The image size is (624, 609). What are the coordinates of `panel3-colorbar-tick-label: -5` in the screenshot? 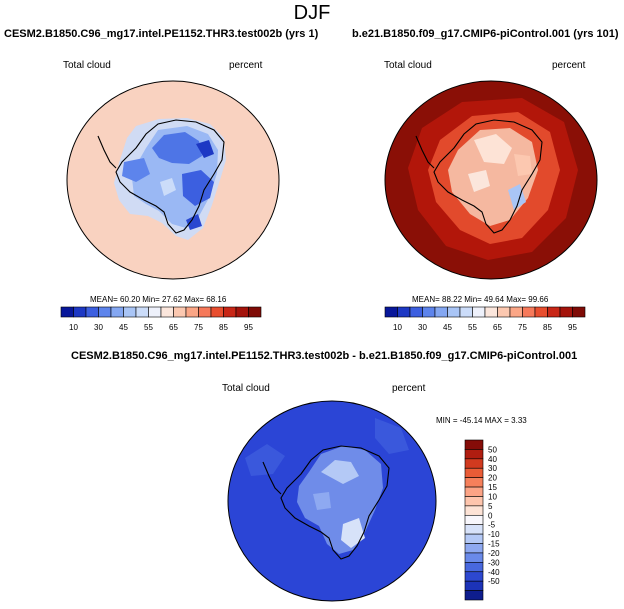 It's located at (492, 525).